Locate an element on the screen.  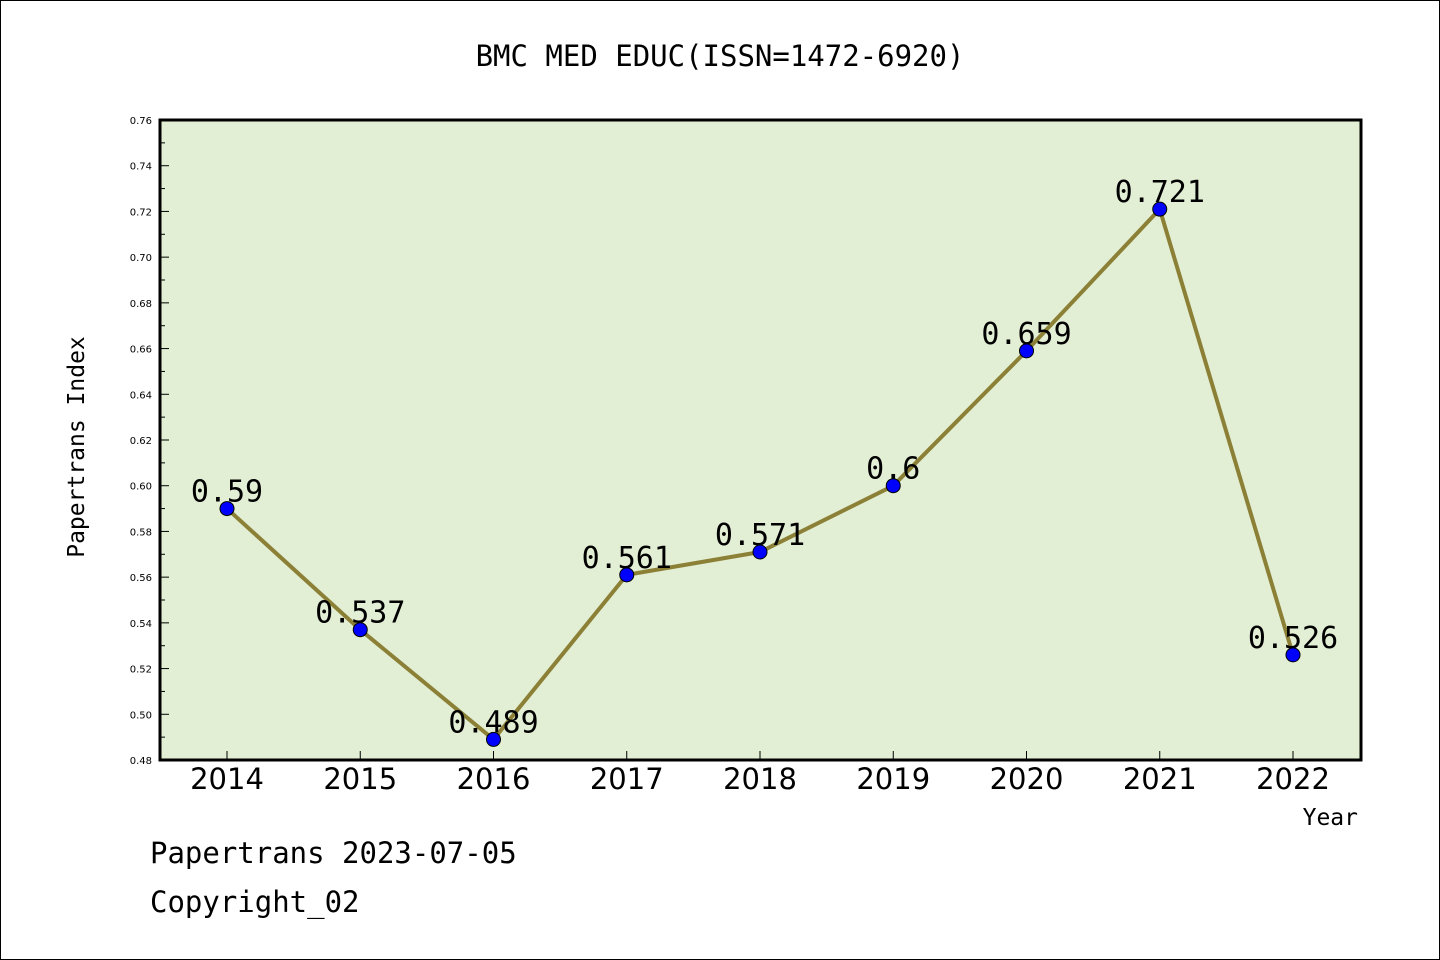
x-tick-label: 2017 is located at coordinates (627, 779).